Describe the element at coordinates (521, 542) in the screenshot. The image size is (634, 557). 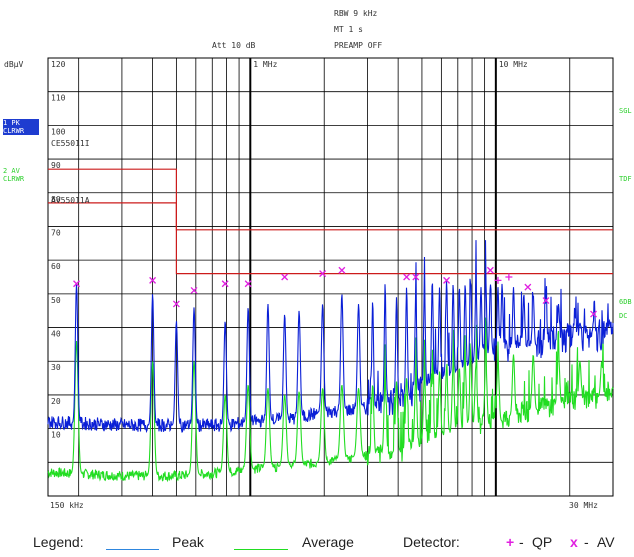
I see `legend-qp-dash: -` at that location.